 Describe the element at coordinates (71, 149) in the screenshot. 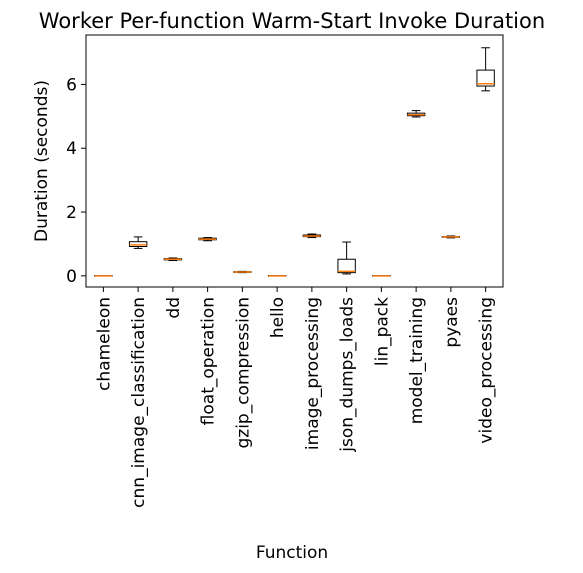

I see `y-tick-label: 4` at that location.